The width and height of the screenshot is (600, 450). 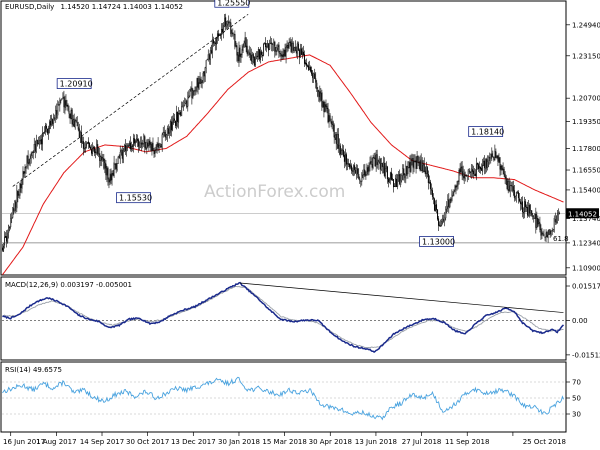 I want to click on x-tick-label: 14 Sep 2017, so click(x=102, y=442).